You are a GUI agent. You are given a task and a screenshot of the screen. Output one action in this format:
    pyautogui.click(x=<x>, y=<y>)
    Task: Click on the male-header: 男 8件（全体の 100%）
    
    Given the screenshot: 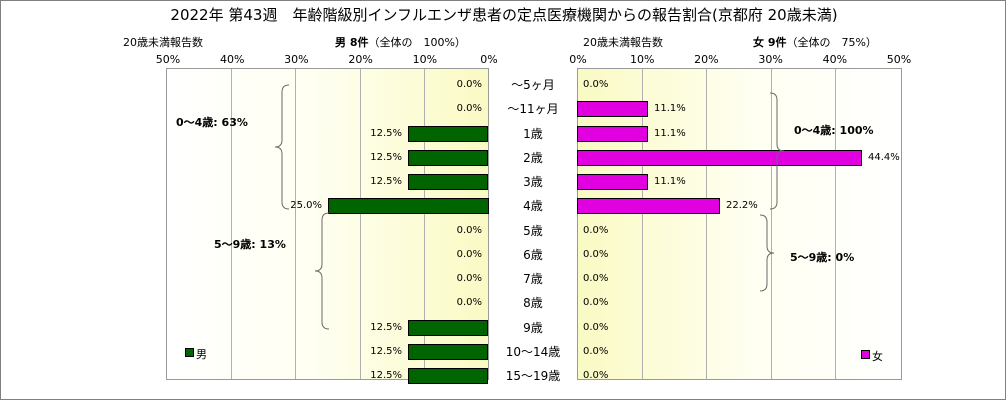 What is the action you would take?
    pyautogui.click(x=400, y=42)
    